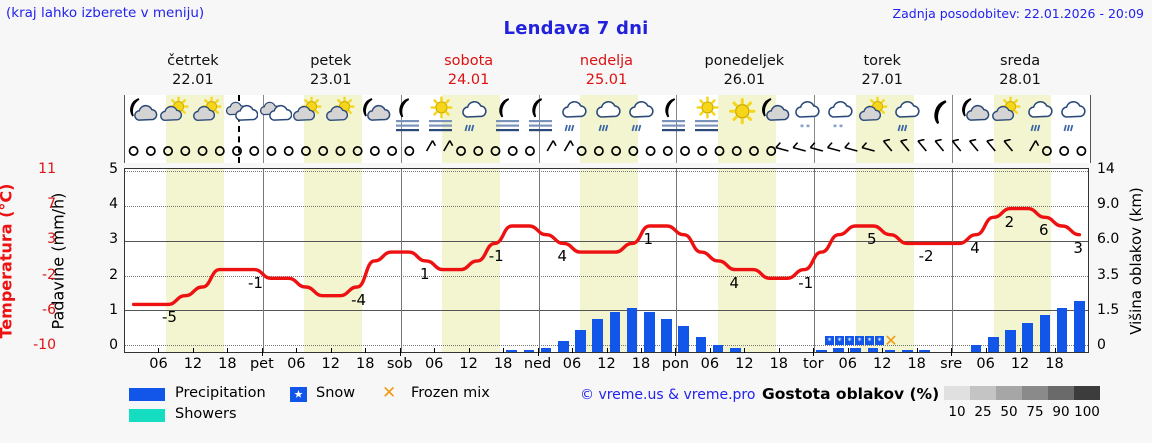 This screenshot has width=1152, height=443. Describe the element at coordinates (606, 80) in the screenshot. I see `day-date: 25.01` at that location.